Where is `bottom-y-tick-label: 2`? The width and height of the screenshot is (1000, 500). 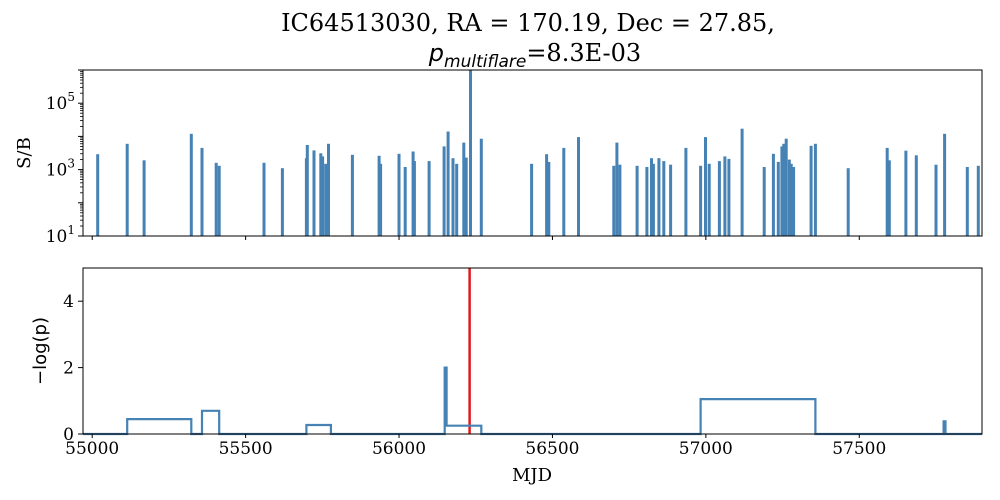 bottom-y-tick-label: 2 is located at coordinates (68, 369).